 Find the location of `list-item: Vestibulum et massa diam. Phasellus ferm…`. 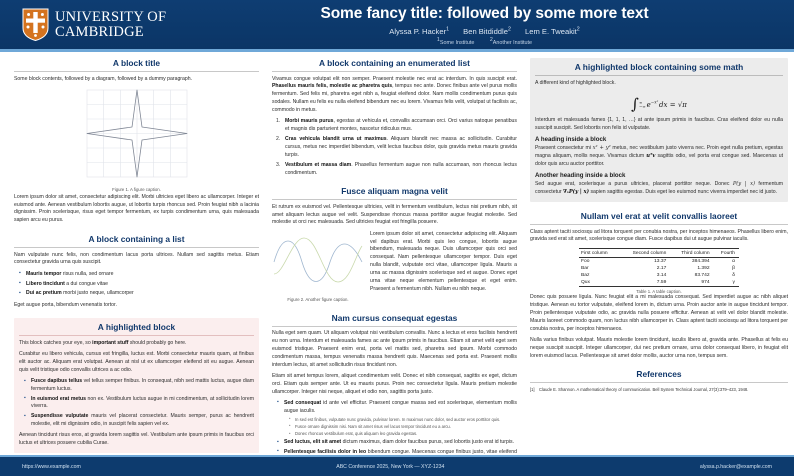

list-item: Vestibulum et massa diam. Phasellus ferm… is located at coordinates (396, 168).